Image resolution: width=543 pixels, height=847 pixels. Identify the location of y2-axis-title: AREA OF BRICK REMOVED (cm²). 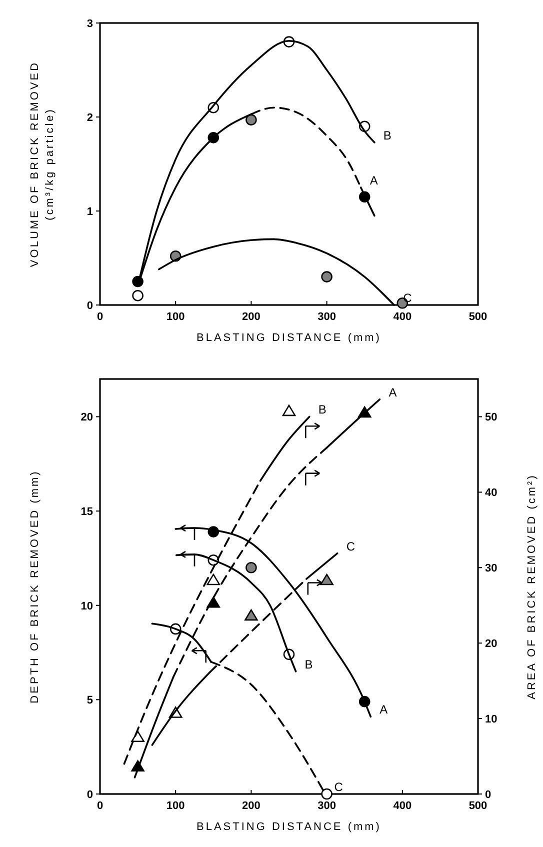
(532, 587).